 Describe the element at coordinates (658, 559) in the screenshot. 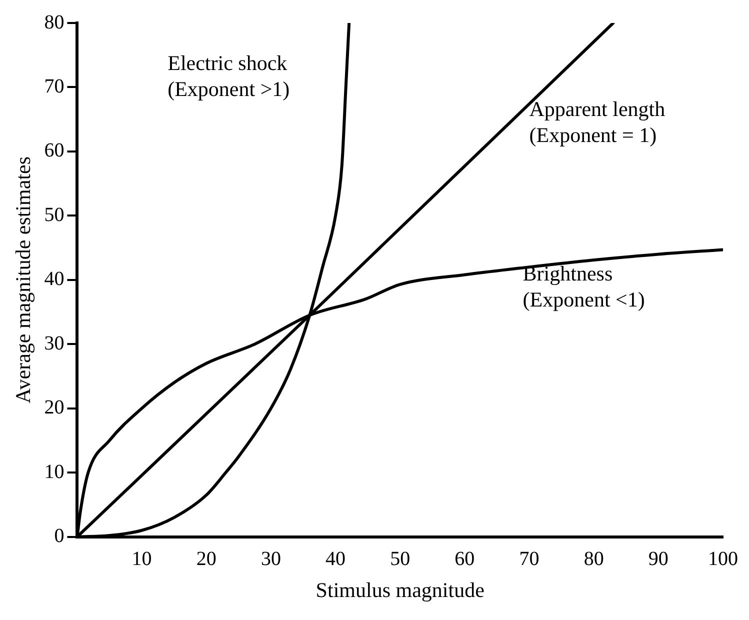

I see `x-tick-label: 90` at that location.